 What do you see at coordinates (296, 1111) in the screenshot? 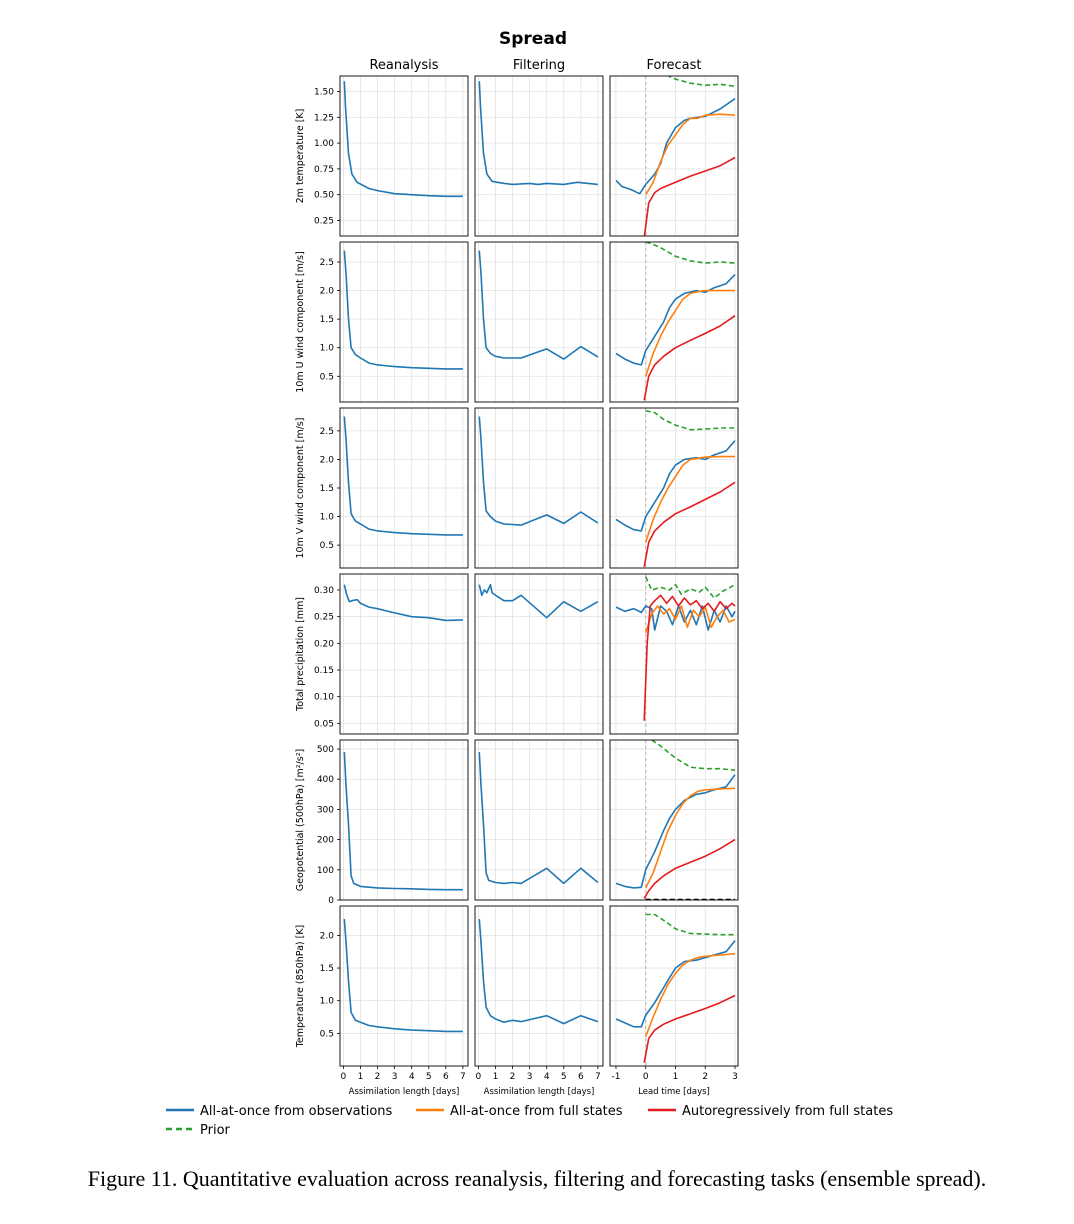
I see `legend-label-obs: All-at-once from observations` at bounding box center [296, 1111].